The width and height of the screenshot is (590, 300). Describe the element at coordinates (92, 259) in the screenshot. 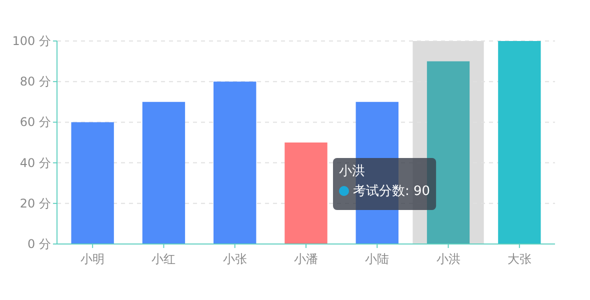

I see `x-tick-label: 小明` at that location.